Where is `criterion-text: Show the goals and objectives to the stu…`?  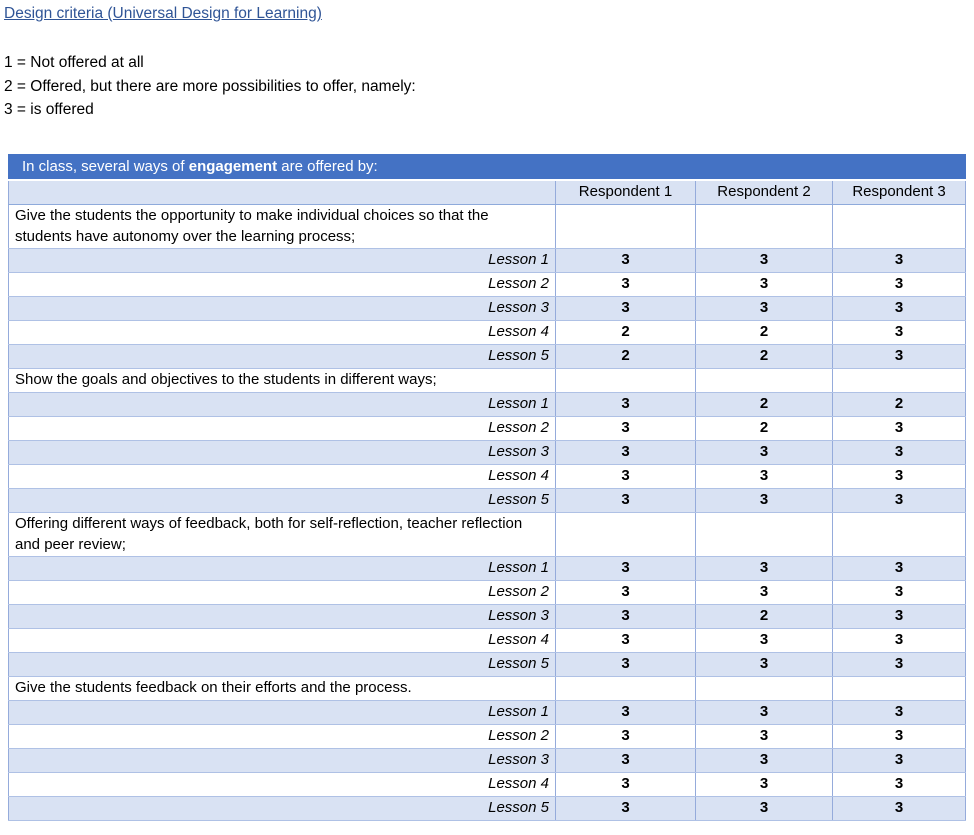 criterion-text: Show the goals and objectives to the stu… is located at coordinates (282, 380).